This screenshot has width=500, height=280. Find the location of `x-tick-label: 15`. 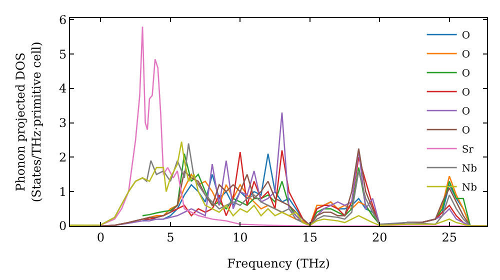

x-tick-label: 15 is located at coordinates (310, 237).